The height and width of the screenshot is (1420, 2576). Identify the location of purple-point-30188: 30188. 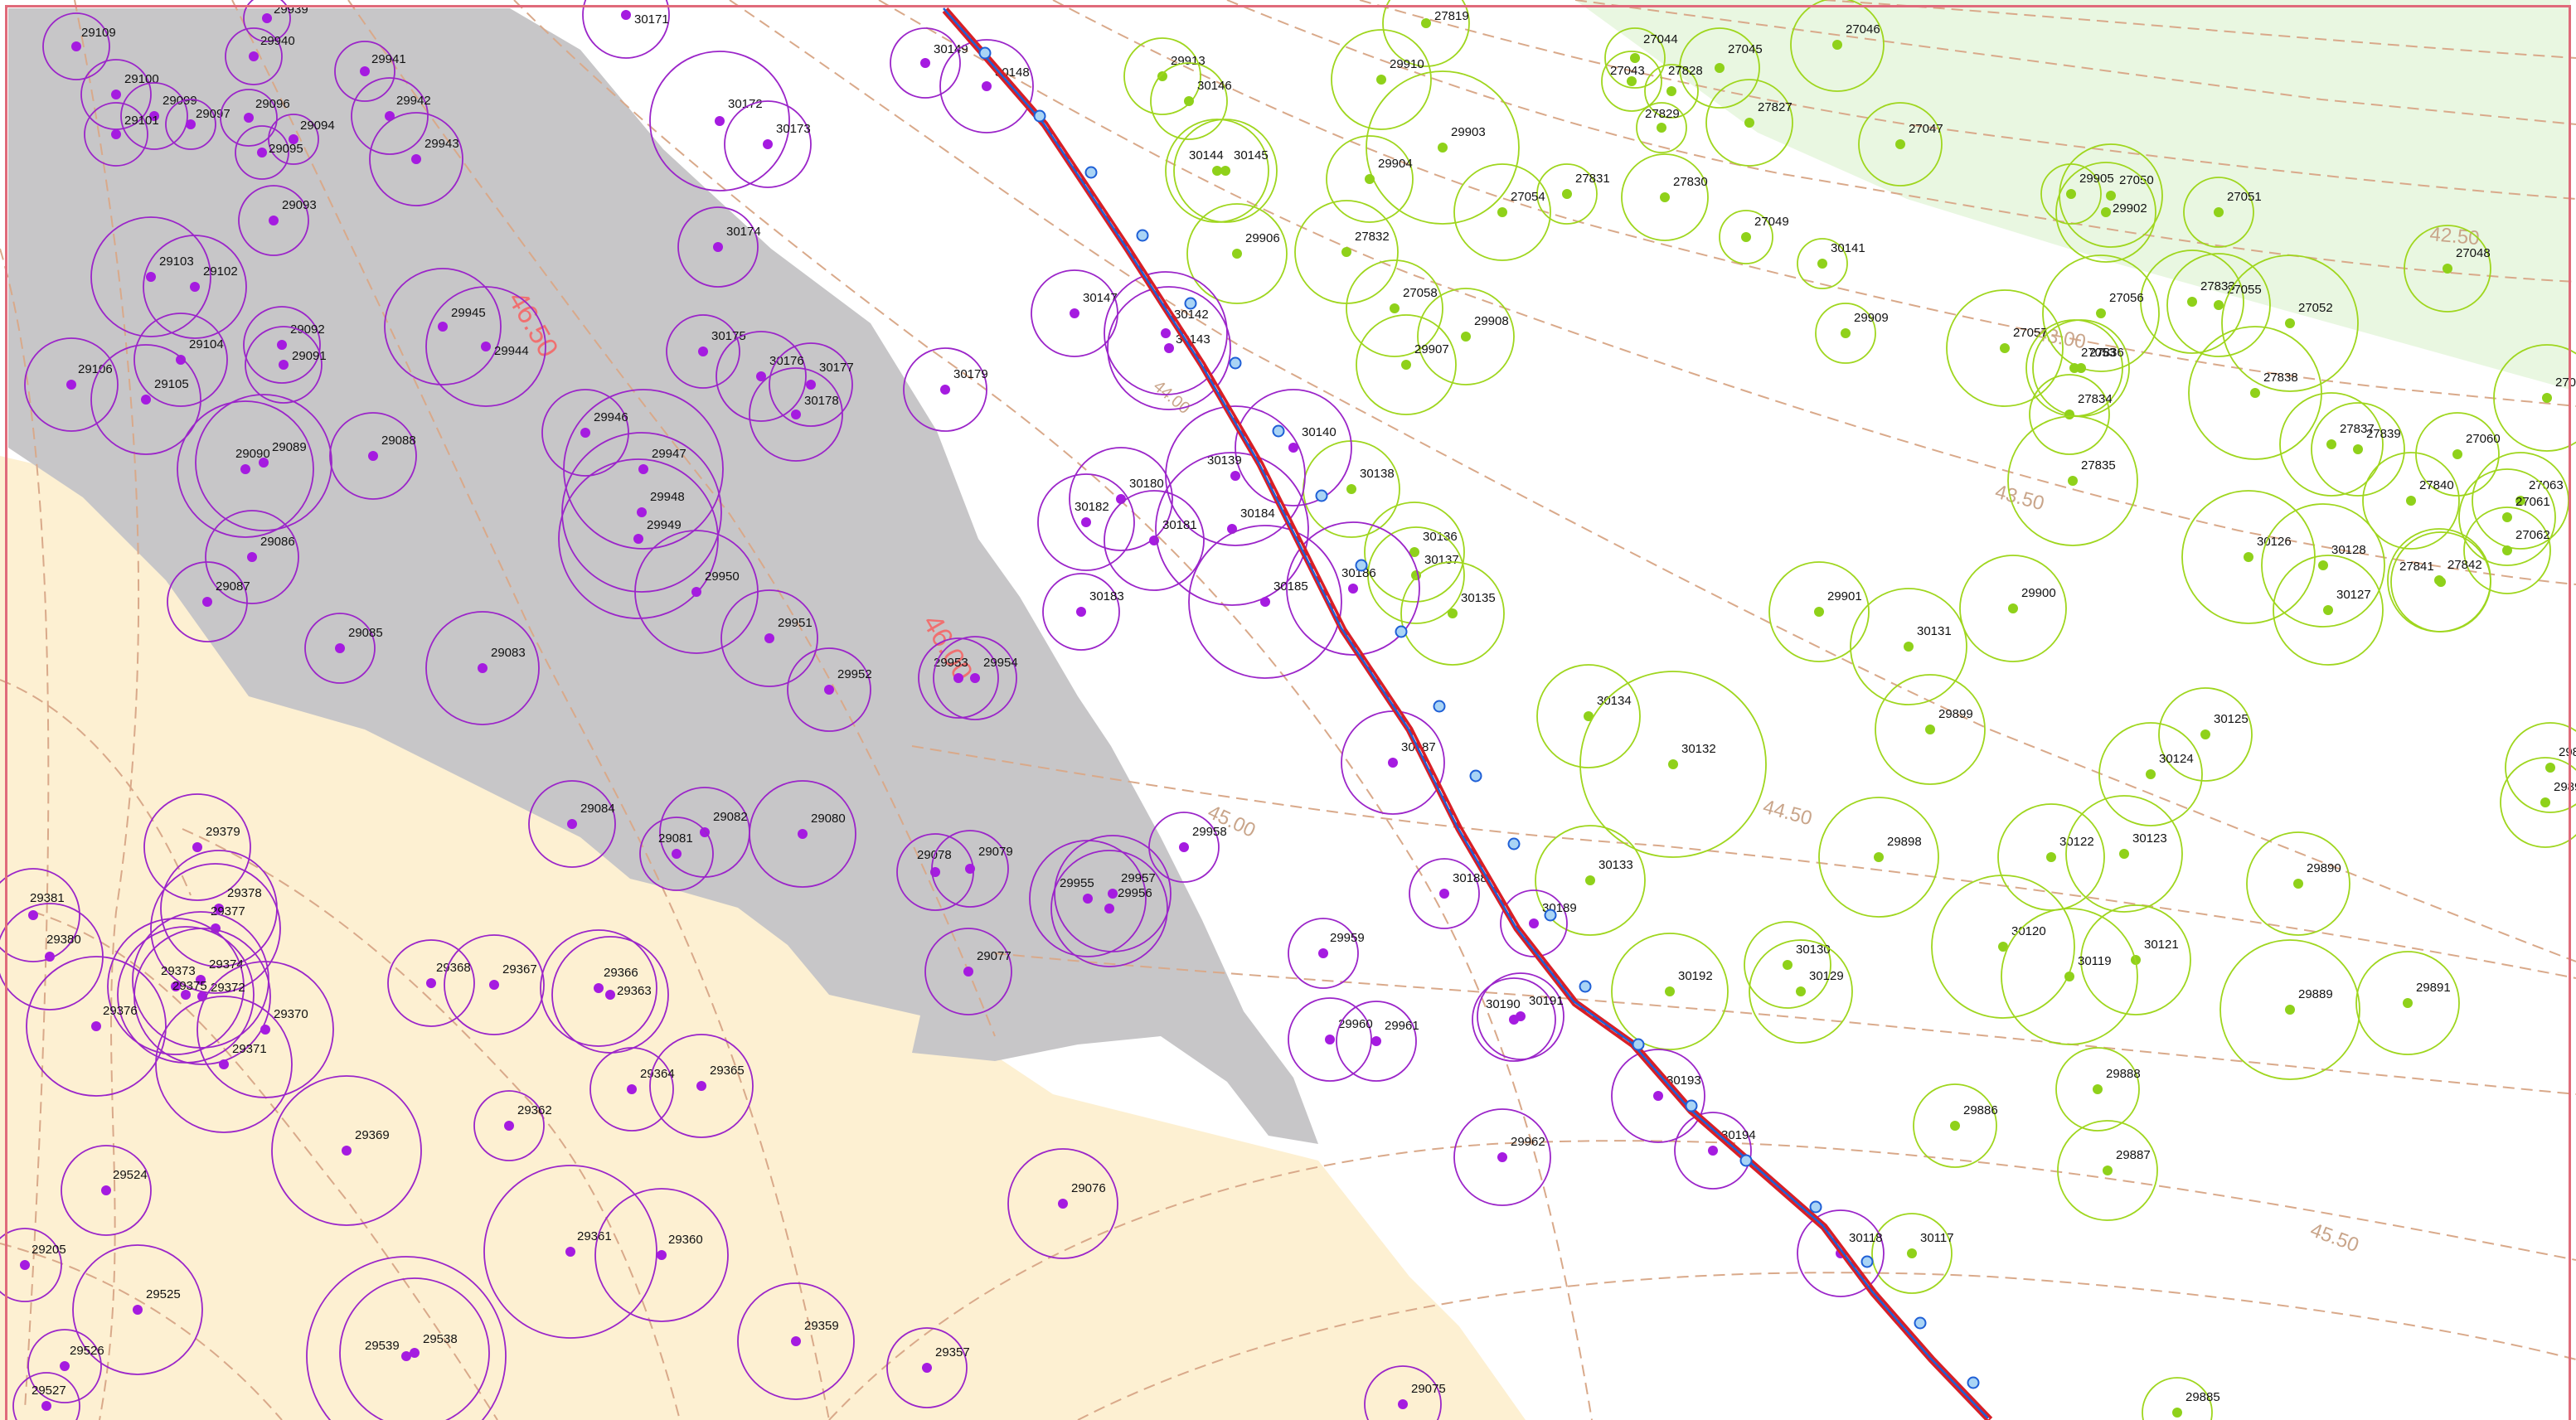
(1448, 894).